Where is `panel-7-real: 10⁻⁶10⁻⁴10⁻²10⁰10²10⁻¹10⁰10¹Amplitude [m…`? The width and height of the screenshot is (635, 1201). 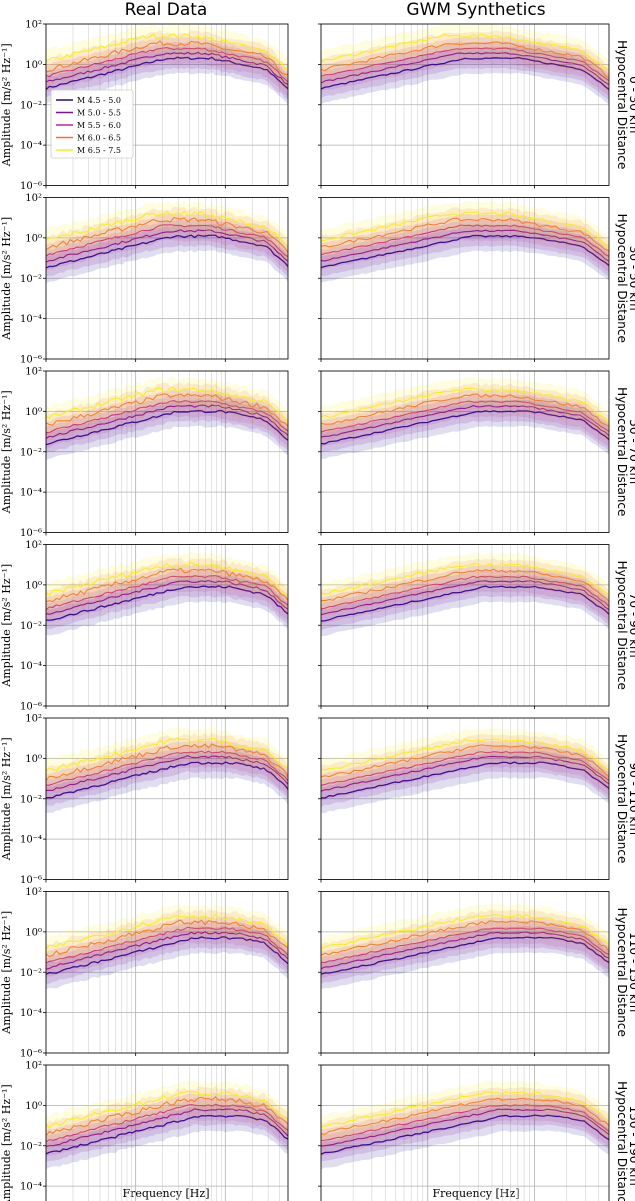 panel-7-real: 10⁻⁶10⁻⁴10⁻²10⁰10²10⁻¹10⁰10¹Amplitude [m… is located at coordinates (144, 1131).